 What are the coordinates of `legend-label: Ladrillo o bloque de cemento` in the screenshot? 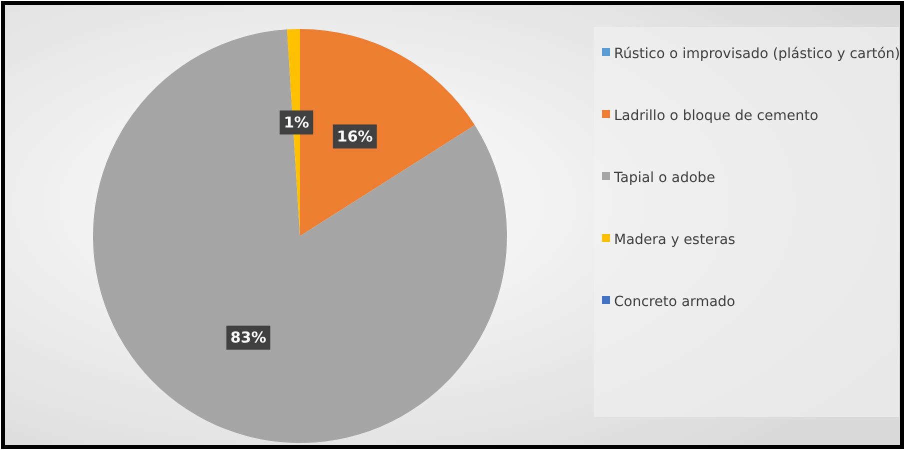 It's located at (716, 116).